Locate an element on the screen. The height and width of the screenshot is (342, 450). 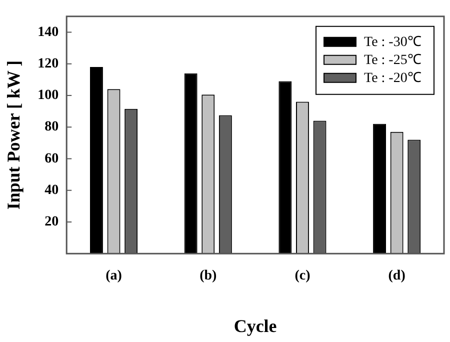
legend-label: Te : -25℃ is located at coordinates (393, 60).